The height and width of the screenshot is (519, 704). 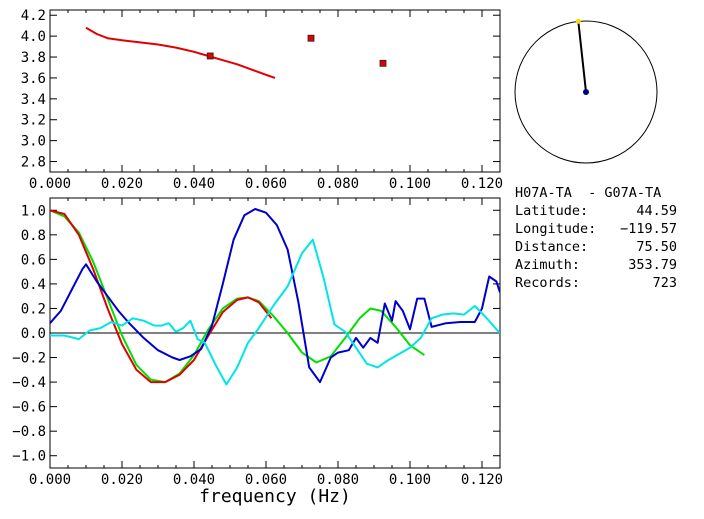 What do you see at coordinates (29, 408) in the screenshot?
I see `correlation-ytick-label: −0.6` at bounding box center [29, 408].